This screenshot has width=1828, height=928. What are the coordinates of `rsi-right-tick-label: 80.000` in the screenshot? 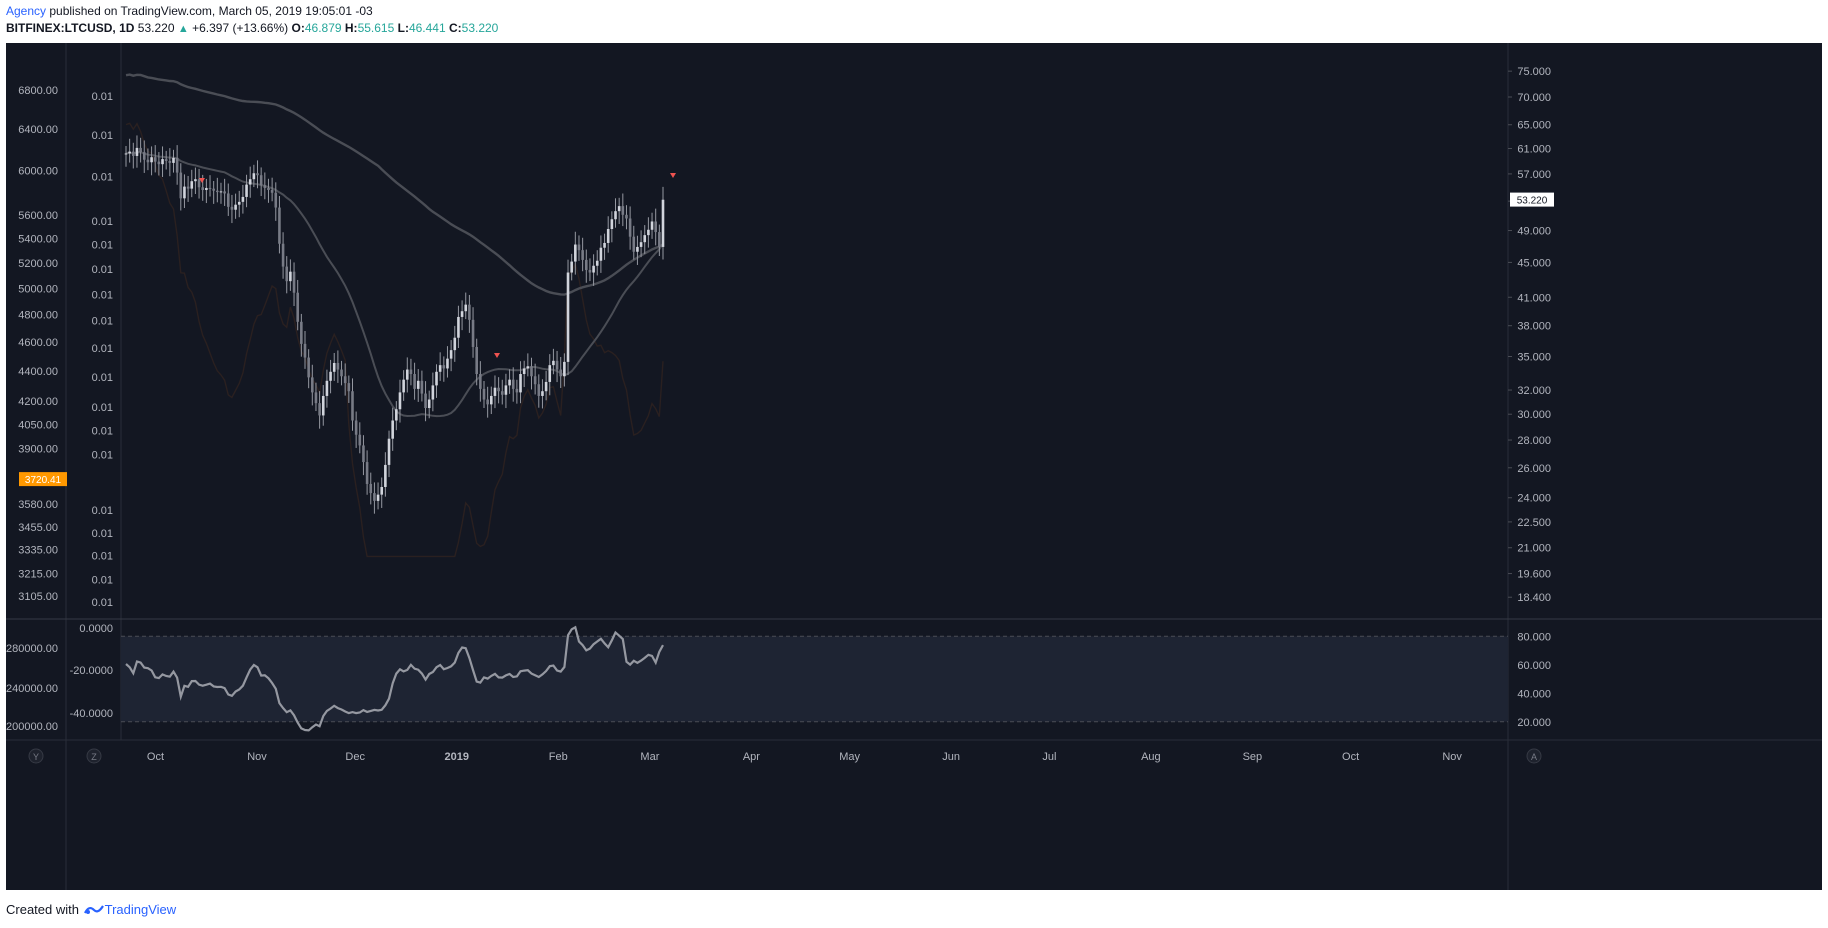 It's located at (1534, 637).